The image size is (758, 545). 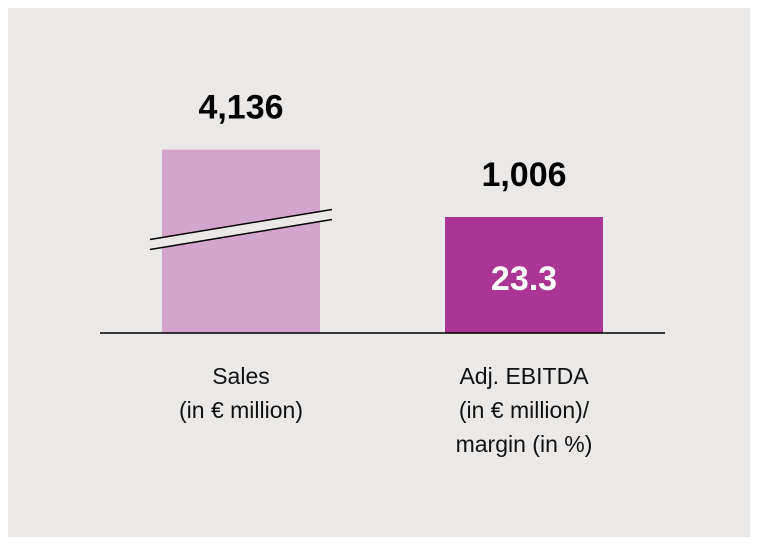 What do you see at coordinates (524, 376) in the screenshot?
I see `category-label: Adj. EBITDA` at bounding box center [524, 376].